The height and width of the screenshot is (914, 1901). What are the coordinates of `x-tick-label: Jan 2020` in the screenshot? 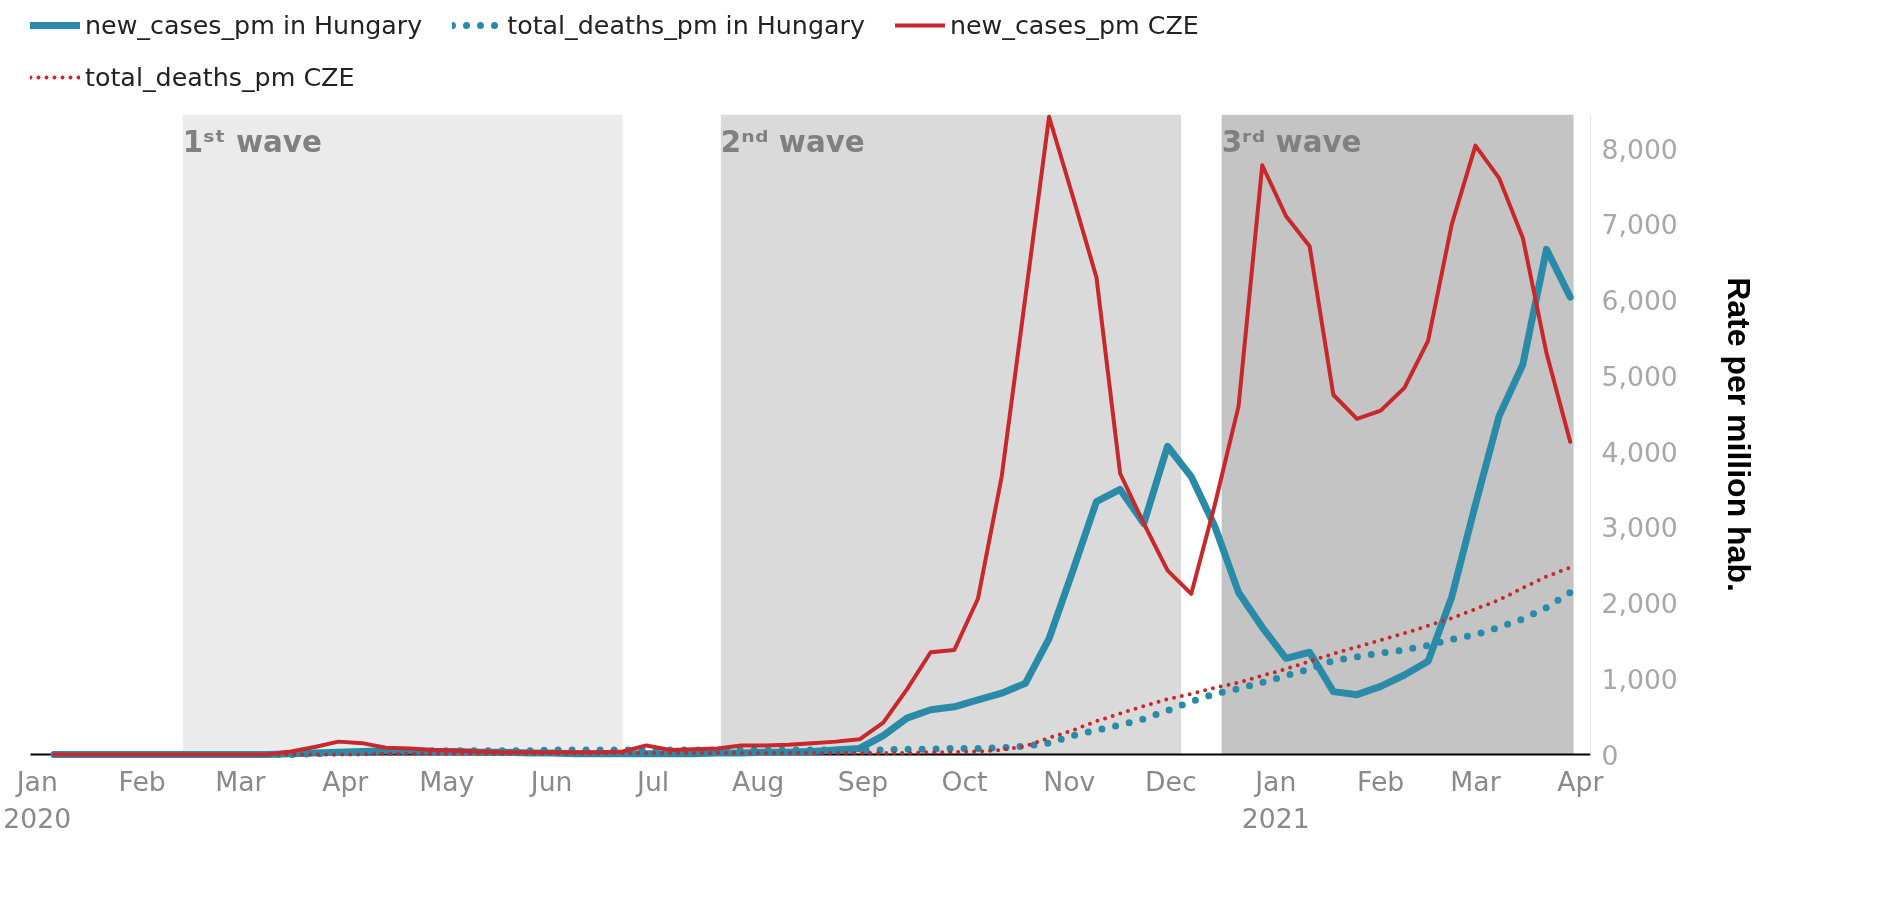 It's located at (37, 799).